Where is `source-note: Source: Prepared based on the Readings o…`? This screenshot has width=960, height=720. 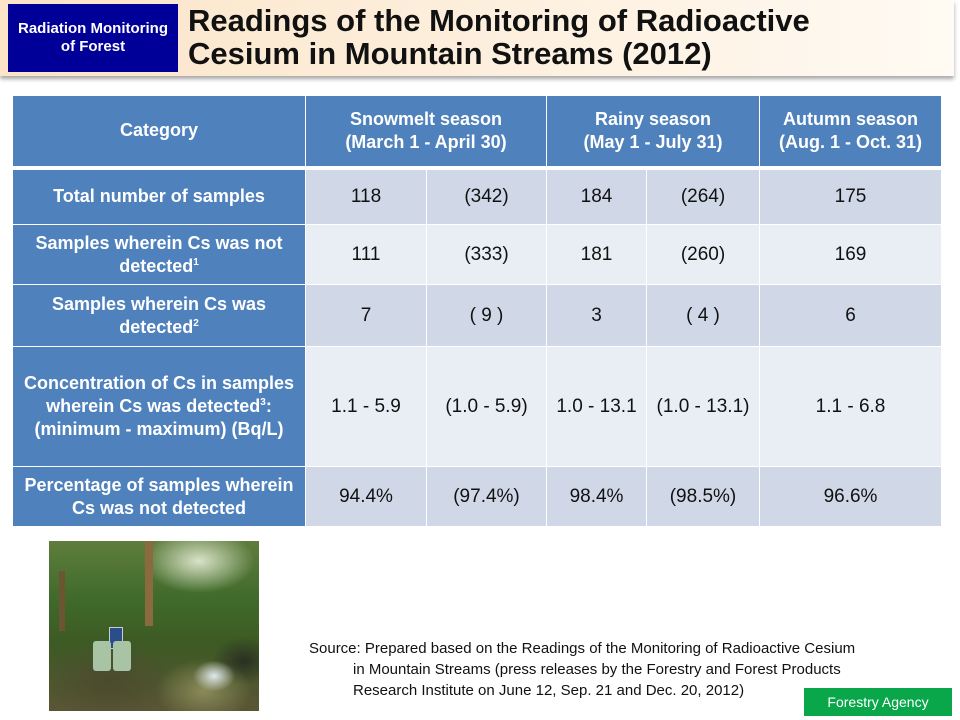
source-note: Source: Prepared based on the Readings o… is located at coordinates (629, 669).